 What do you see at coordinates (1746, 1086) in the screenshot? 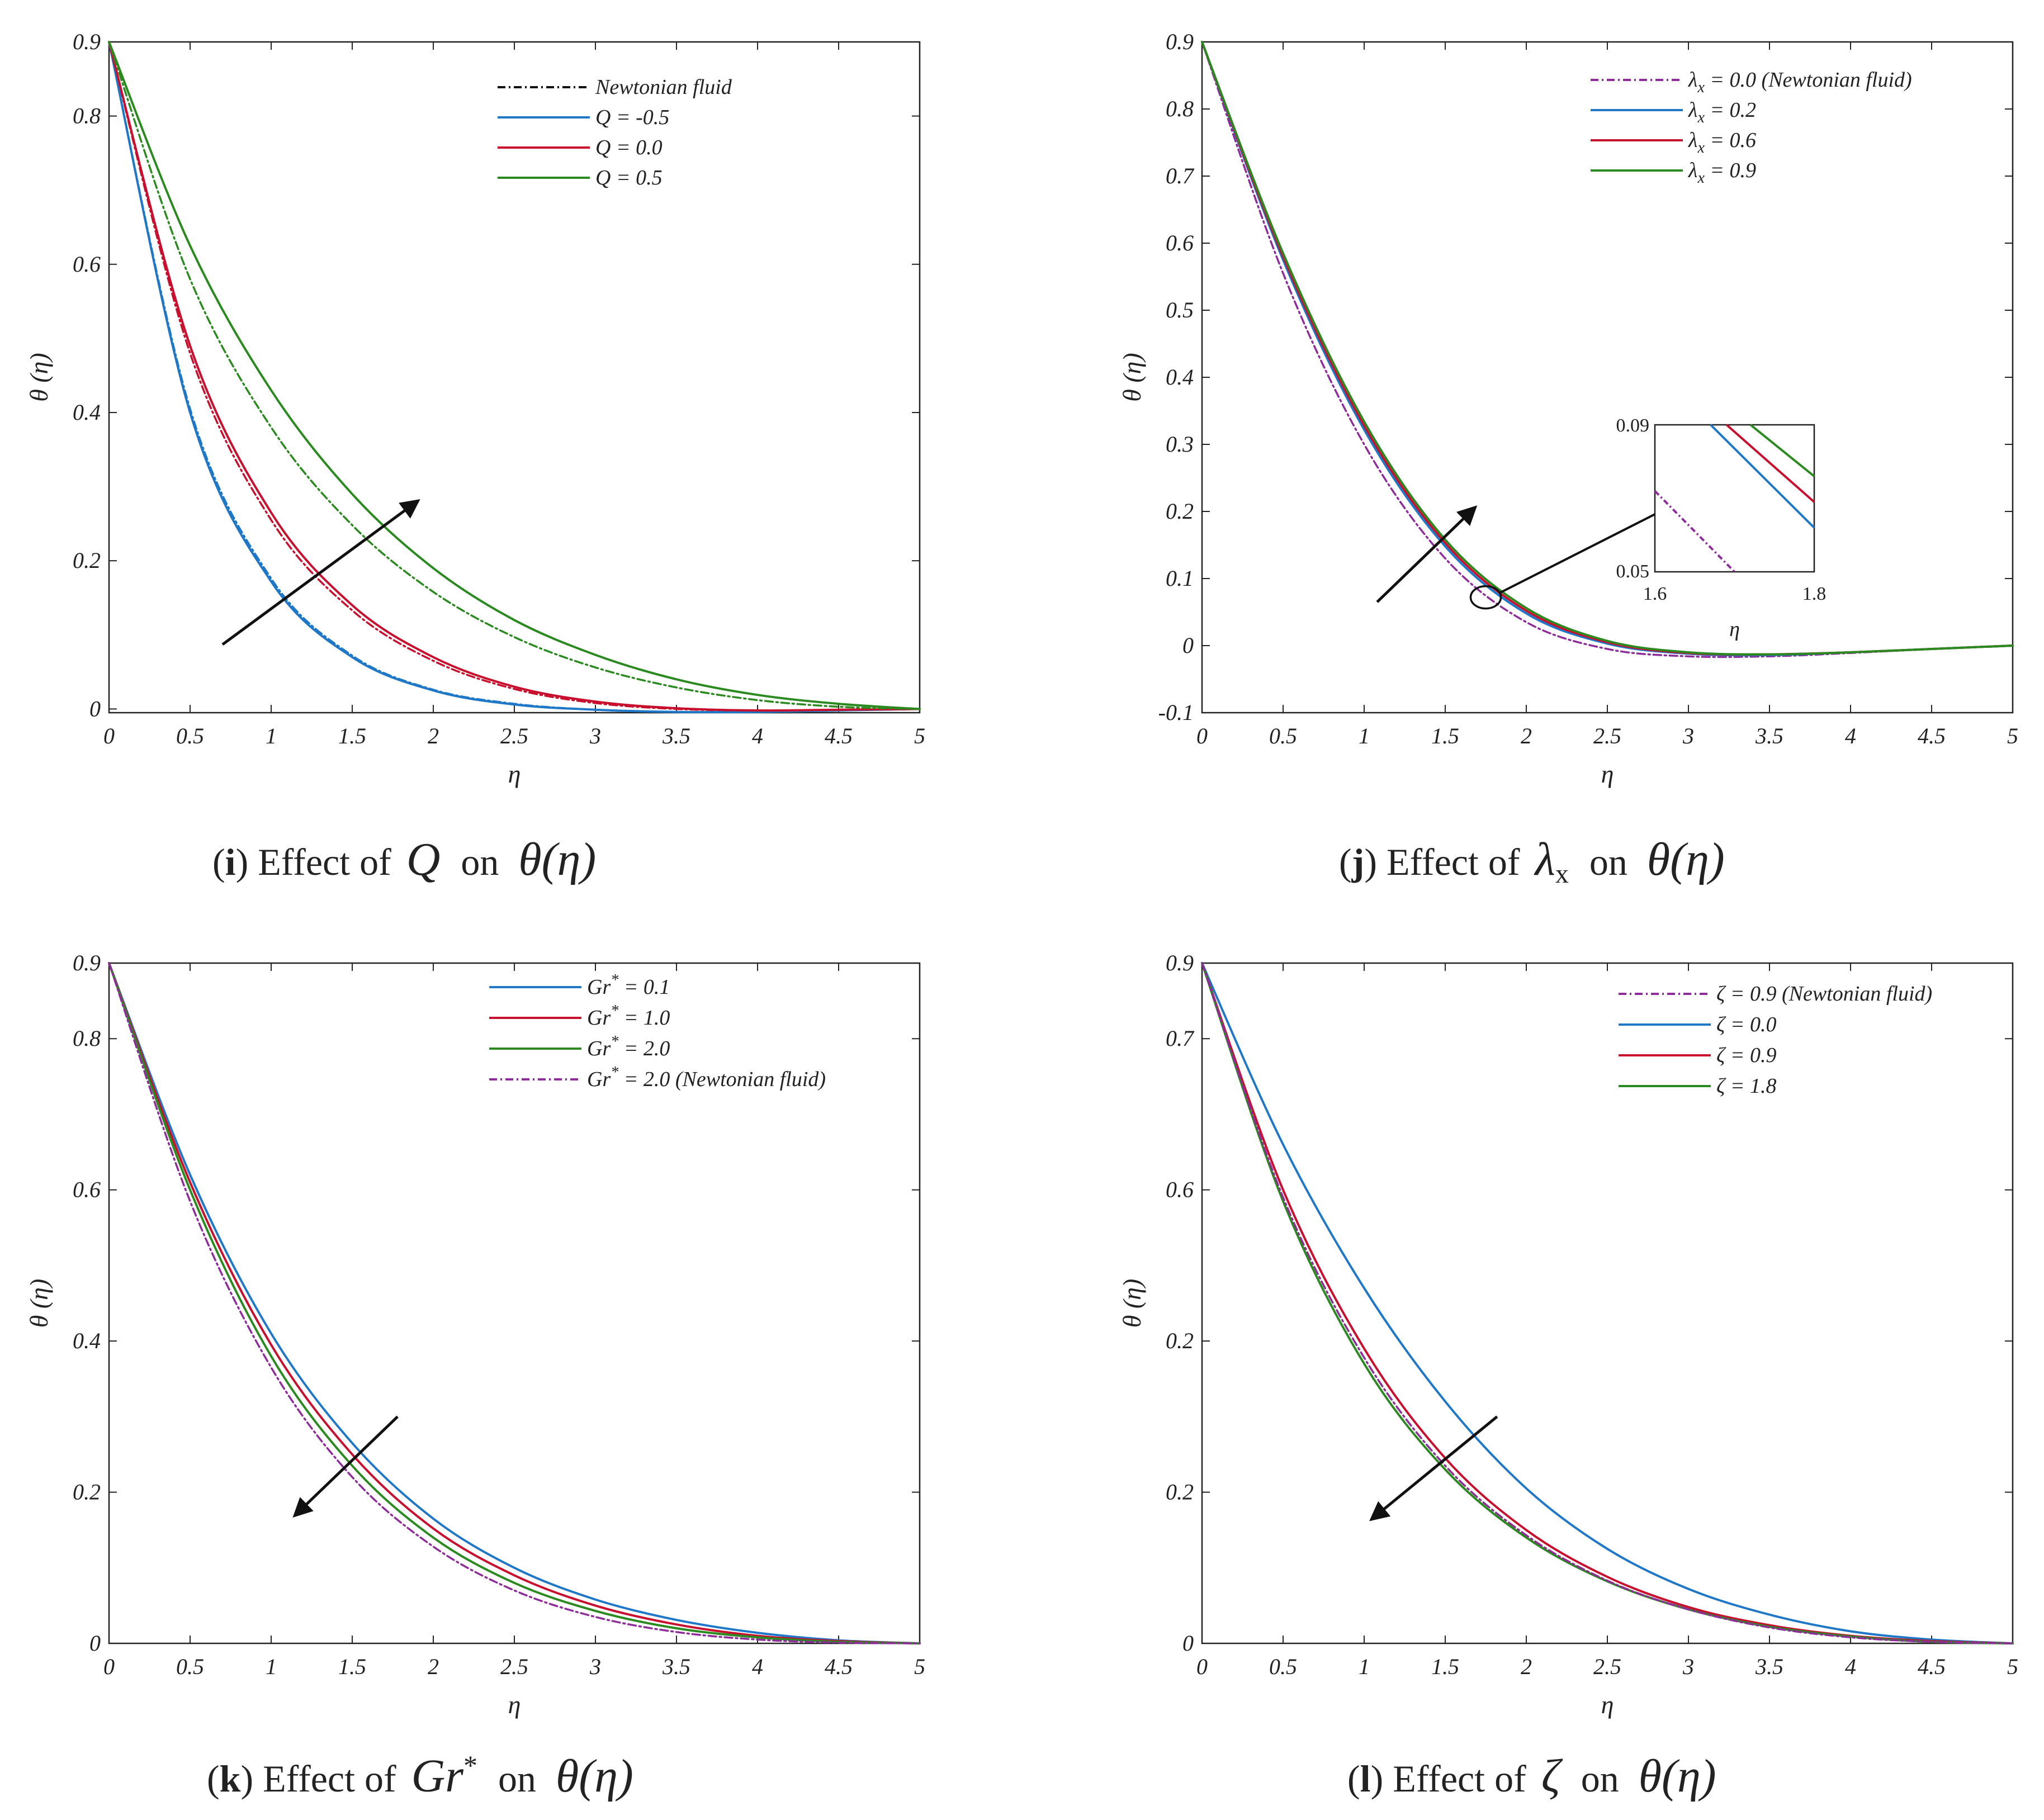
I see `legend-text: ζ = 1.8` at bounding box center [1746, 1086].